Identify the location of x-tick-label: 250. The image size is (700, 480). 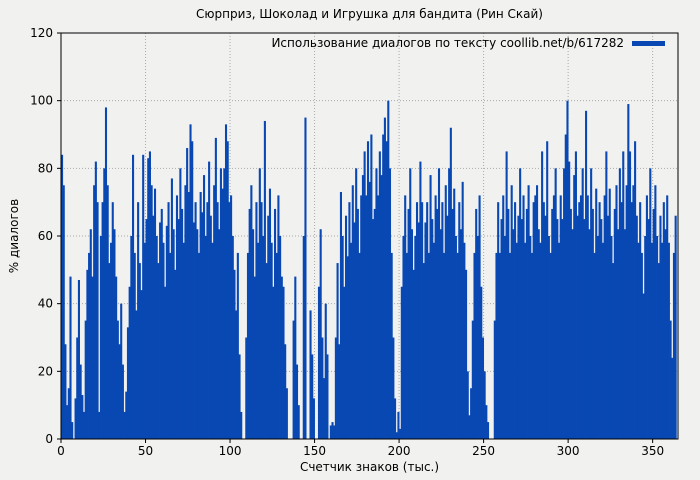
(483, 451).